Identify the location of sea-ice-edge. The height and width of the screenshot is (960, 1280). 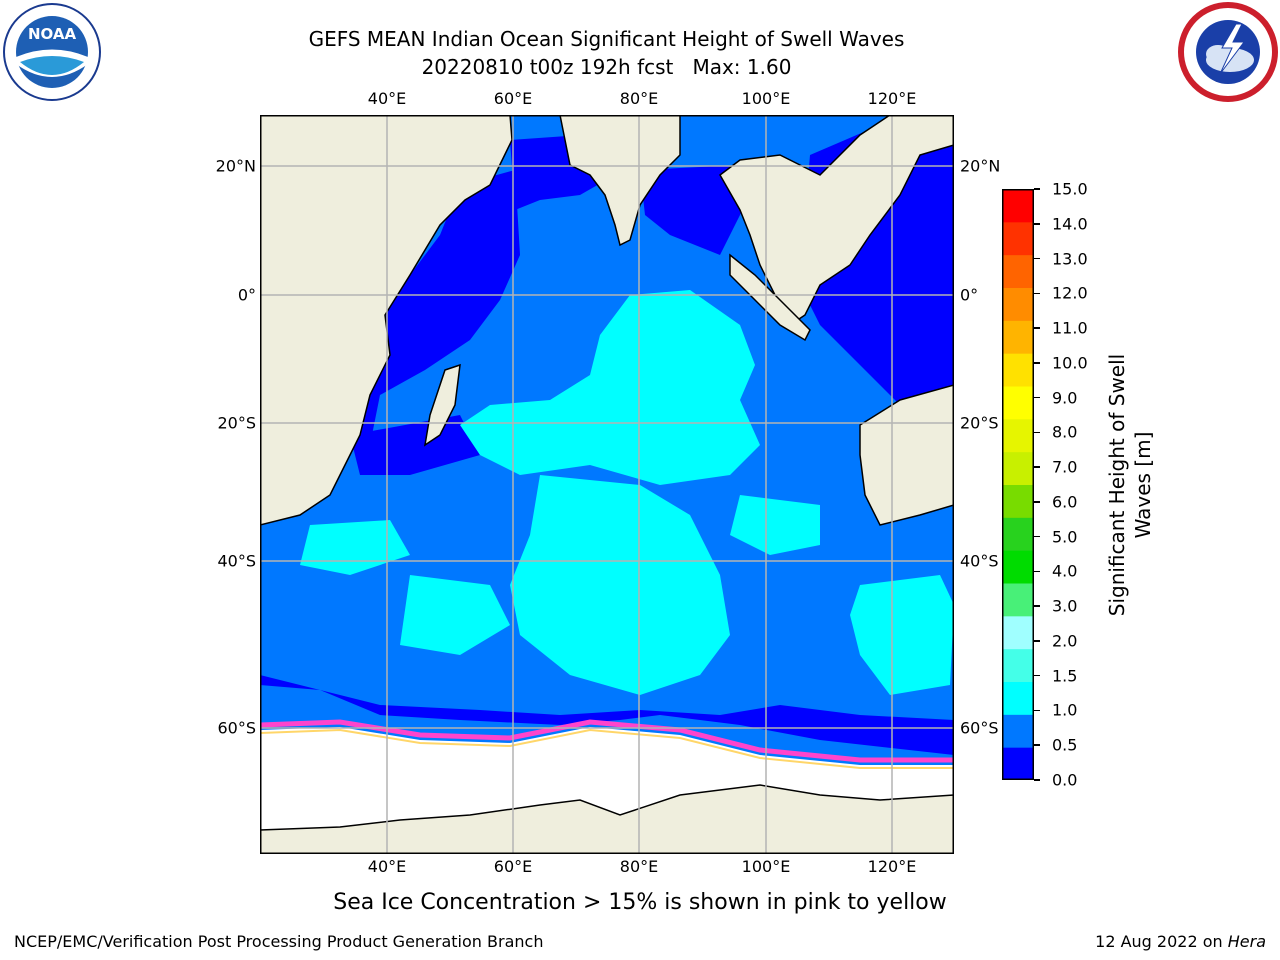
(606, 741).